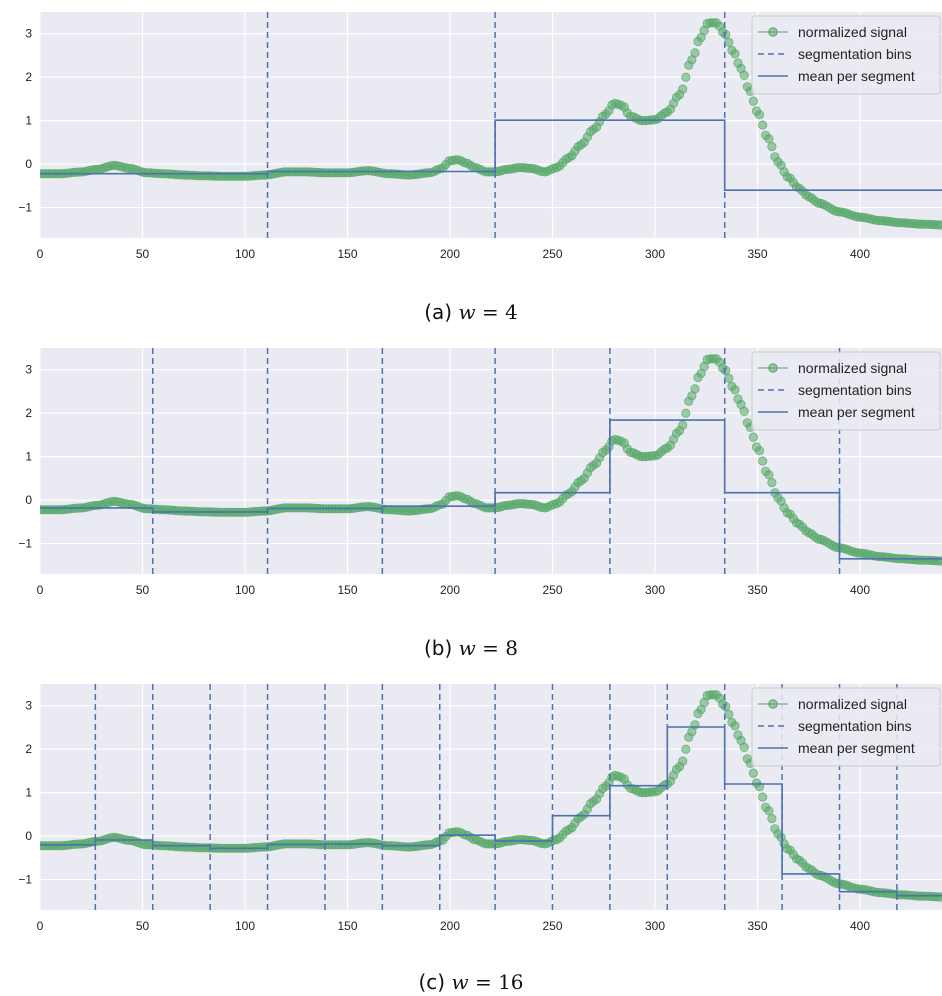 The height and width of the screenshot is (996, 942). What do you see at coordinates (511, 648) in the screenshot?
I see `caption-b-value: 8` at bounding box center [511, 648].